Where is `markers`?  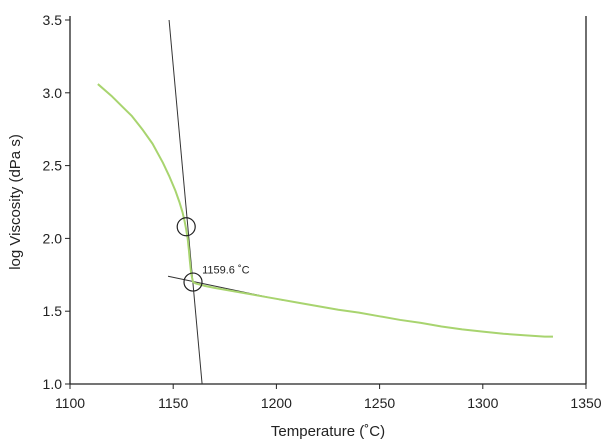 markers is located at coordinates (189, 254).